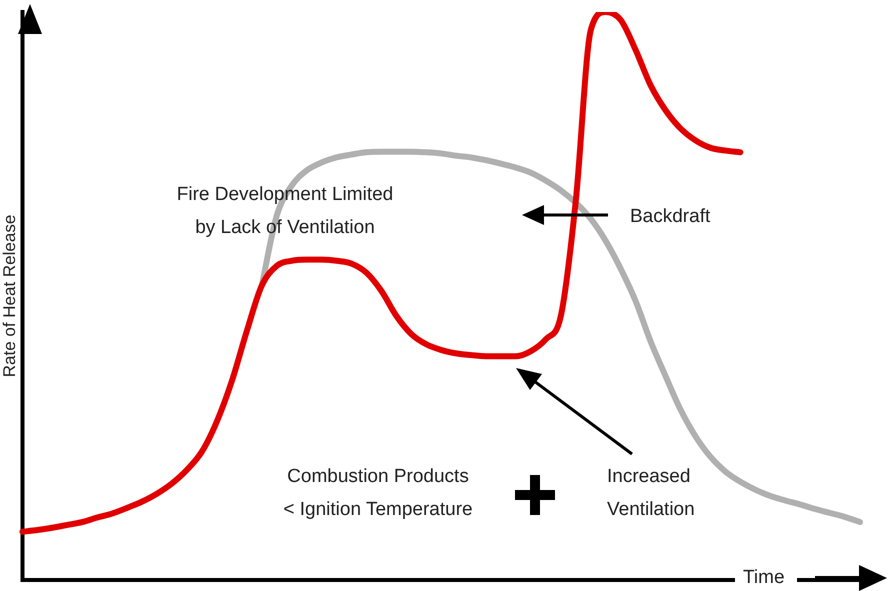 This screenshot has width=888, height=591. I want to click on annotation: Increased Ventilation, so click(651, 493).